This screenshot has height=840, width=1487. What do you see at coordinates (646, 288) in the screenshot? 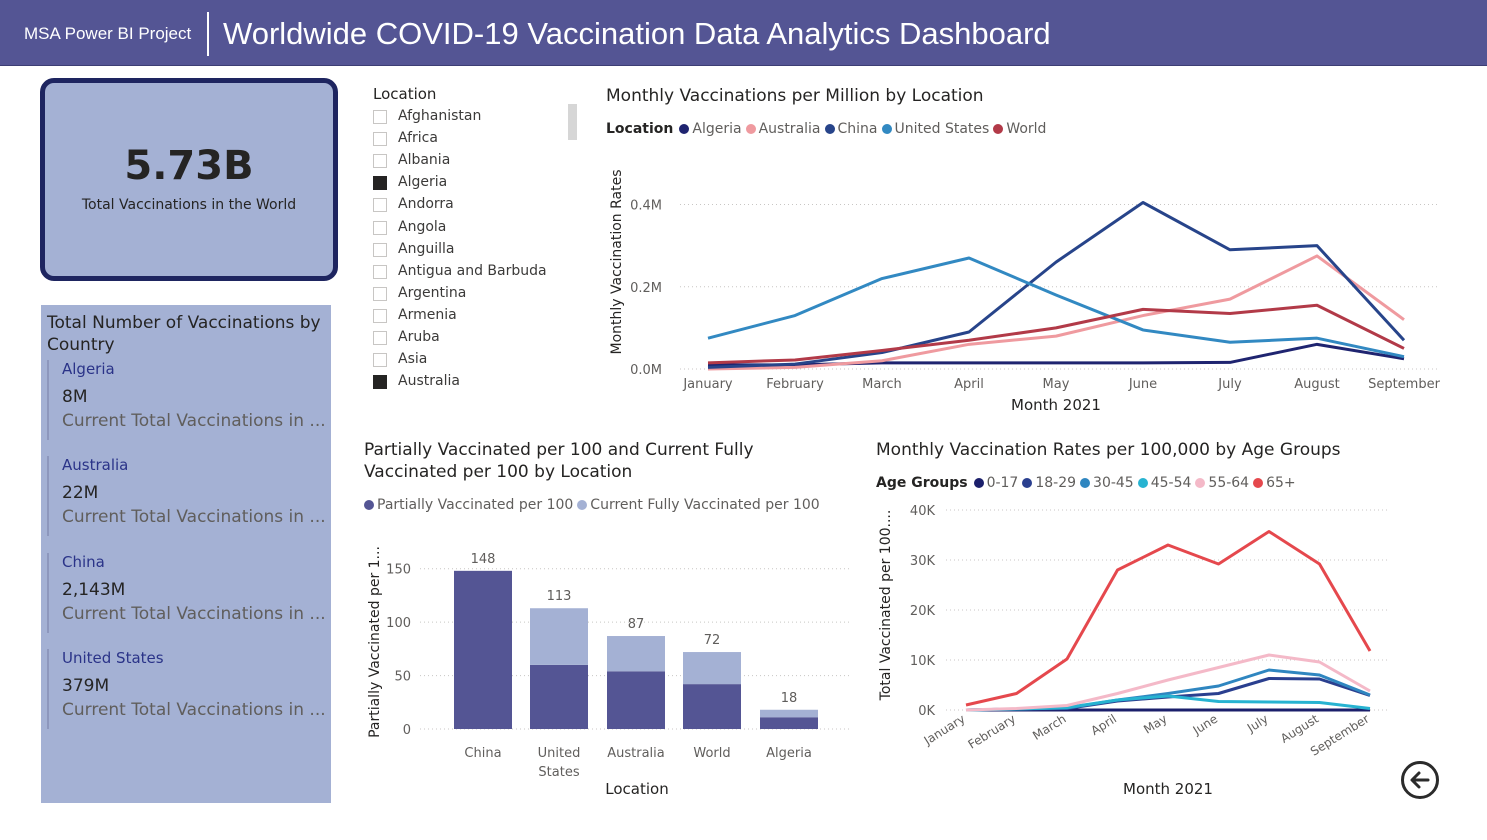
I see `y-tick-label: 0.2M` at bounding box center [646, 288].